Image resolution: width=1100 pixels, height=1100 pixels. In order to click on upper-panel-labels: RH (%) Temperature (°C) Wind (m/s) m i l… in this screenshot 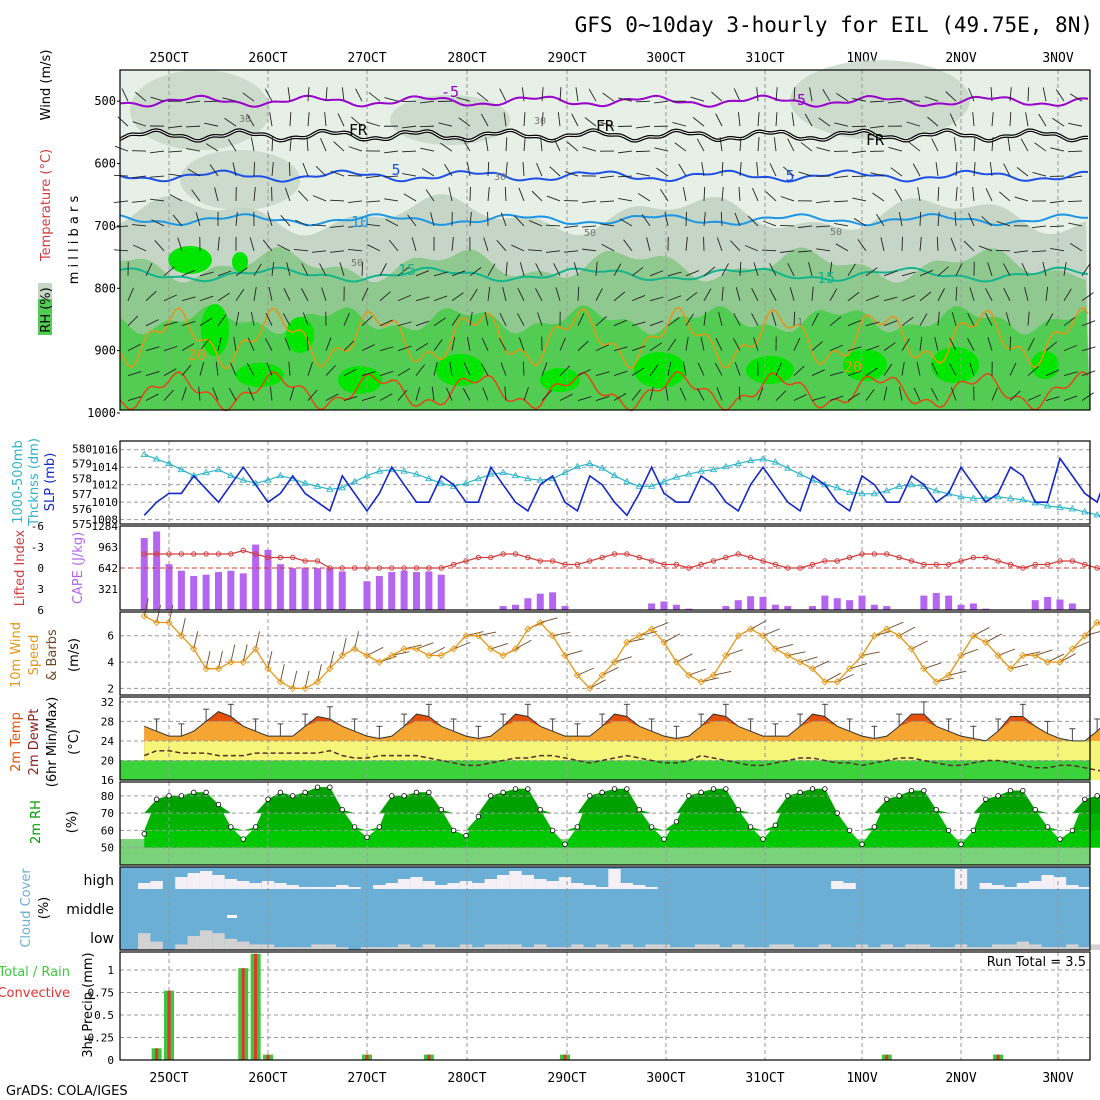, I will do `click(60, 192)`.